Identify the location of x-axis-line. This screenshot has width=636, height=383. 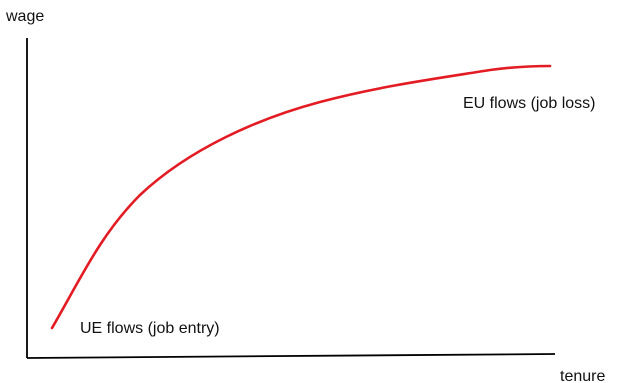
(291, 356).